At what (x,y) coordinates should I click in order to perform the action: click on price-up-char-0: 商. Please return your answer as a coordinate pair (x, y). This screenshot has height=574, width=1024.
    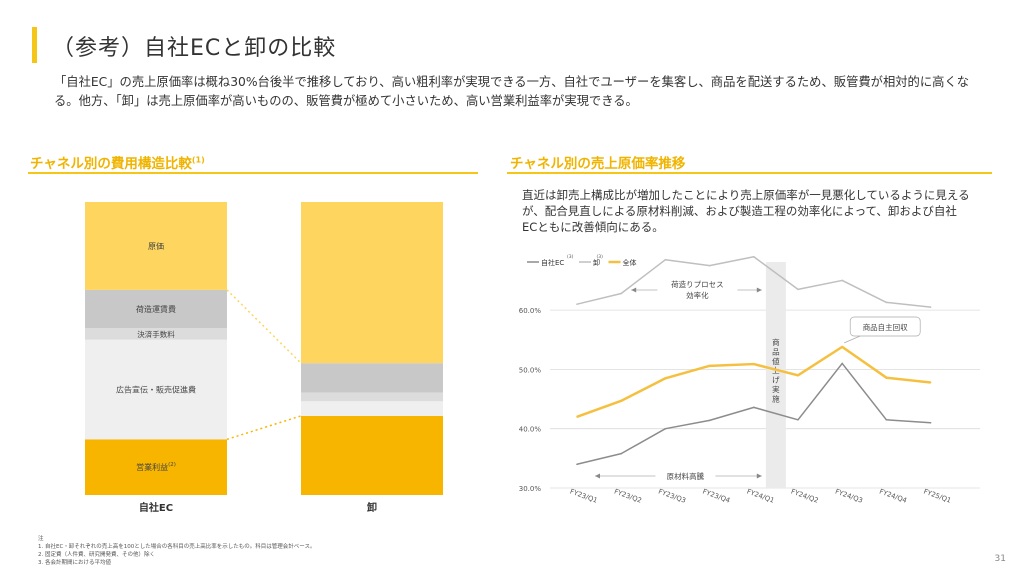
    Looking at the image, I should click on (776, 342).